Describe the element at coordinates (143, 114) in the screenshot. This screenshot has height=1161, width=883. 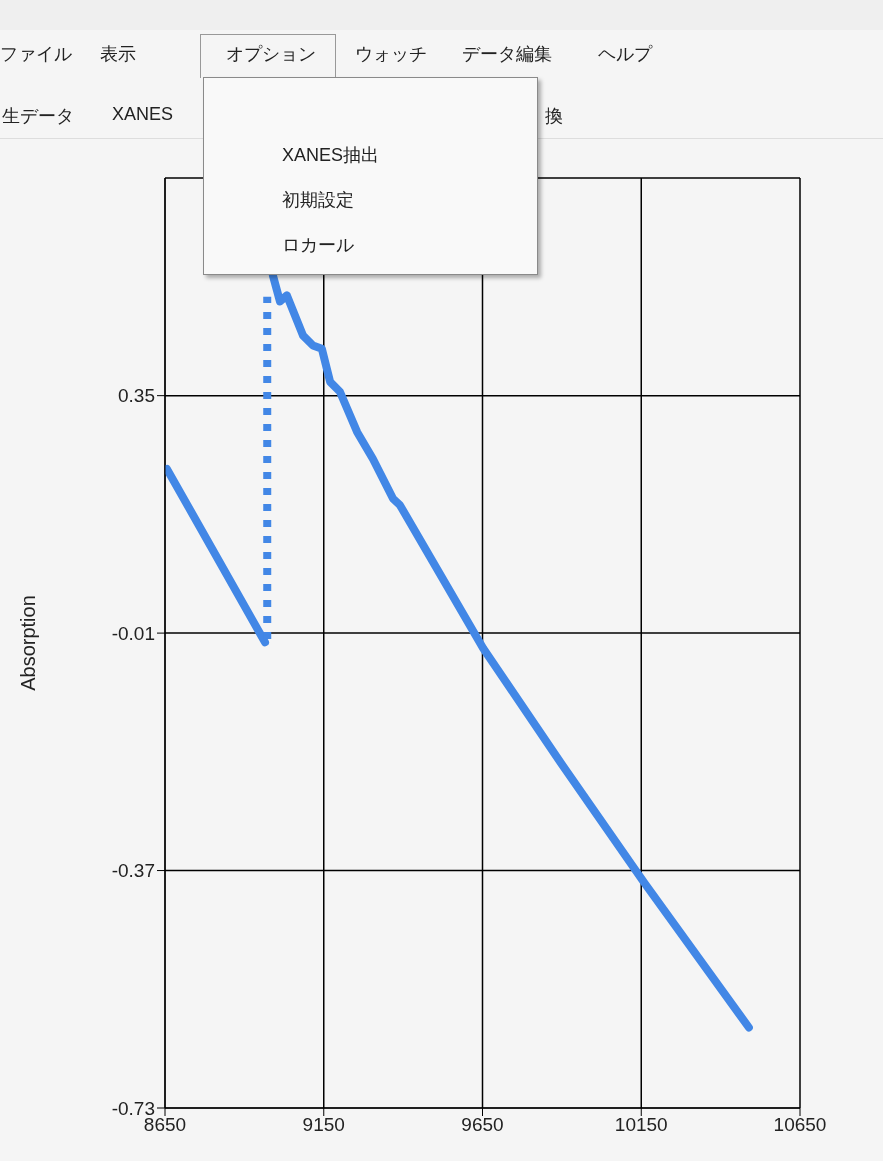
I see `text: XANES` at that location.